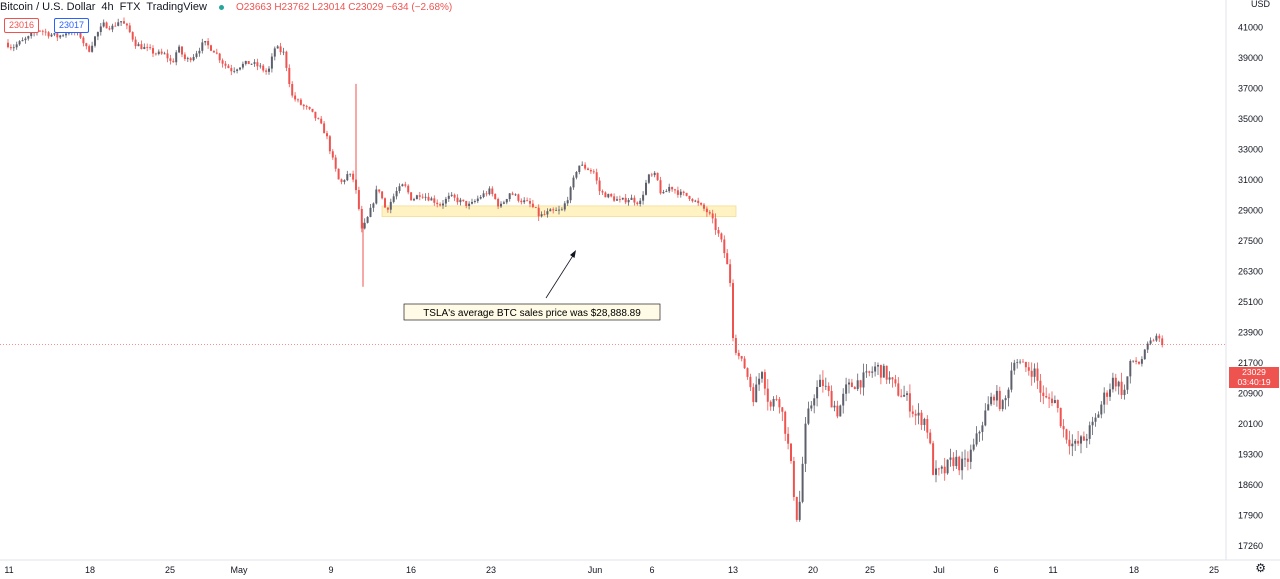  What do you see at coordinates (107, 7) in the screenshot?
I see `interval-label: 4h` at bounding box center [107, 7].